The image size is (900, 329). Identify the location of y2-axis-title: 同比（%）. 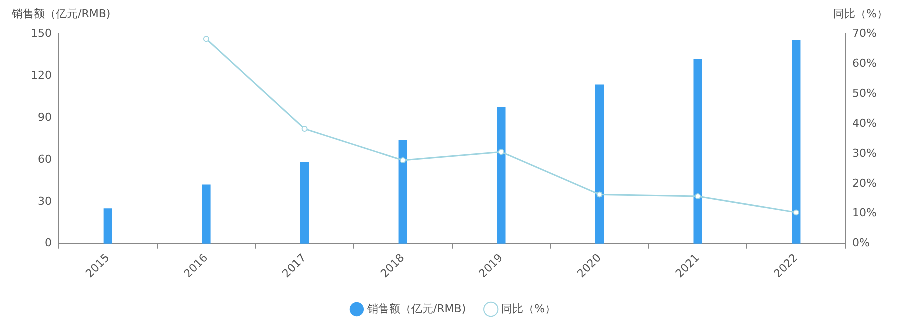
(861, 13).